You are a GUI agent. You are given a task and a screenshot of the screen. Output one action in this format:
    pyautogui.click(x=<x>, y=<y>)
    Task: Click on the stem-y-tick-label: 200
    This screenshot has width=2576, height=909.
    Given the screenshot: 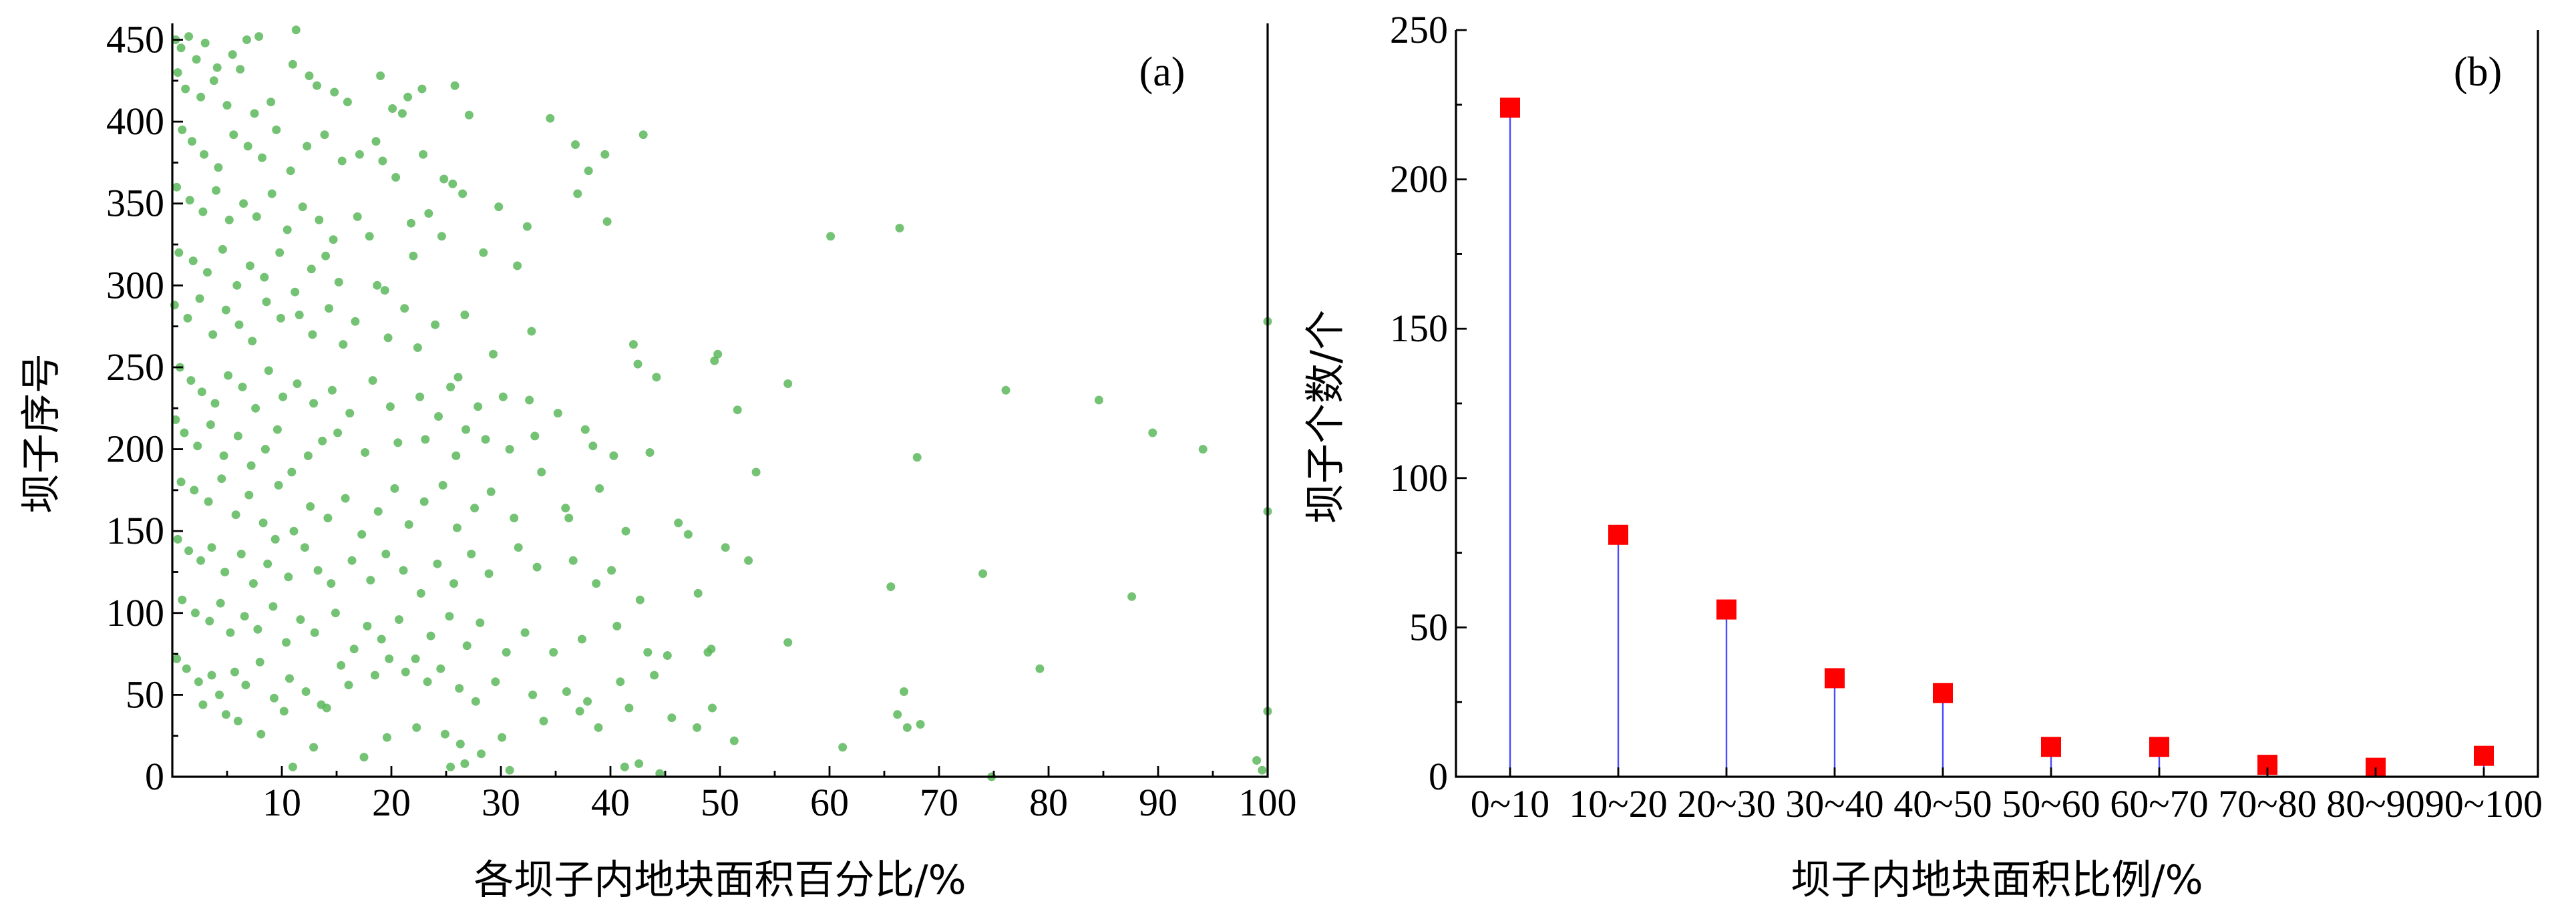 What is the action you would take?
    pyautogui.click(x=1419, y=179)
    